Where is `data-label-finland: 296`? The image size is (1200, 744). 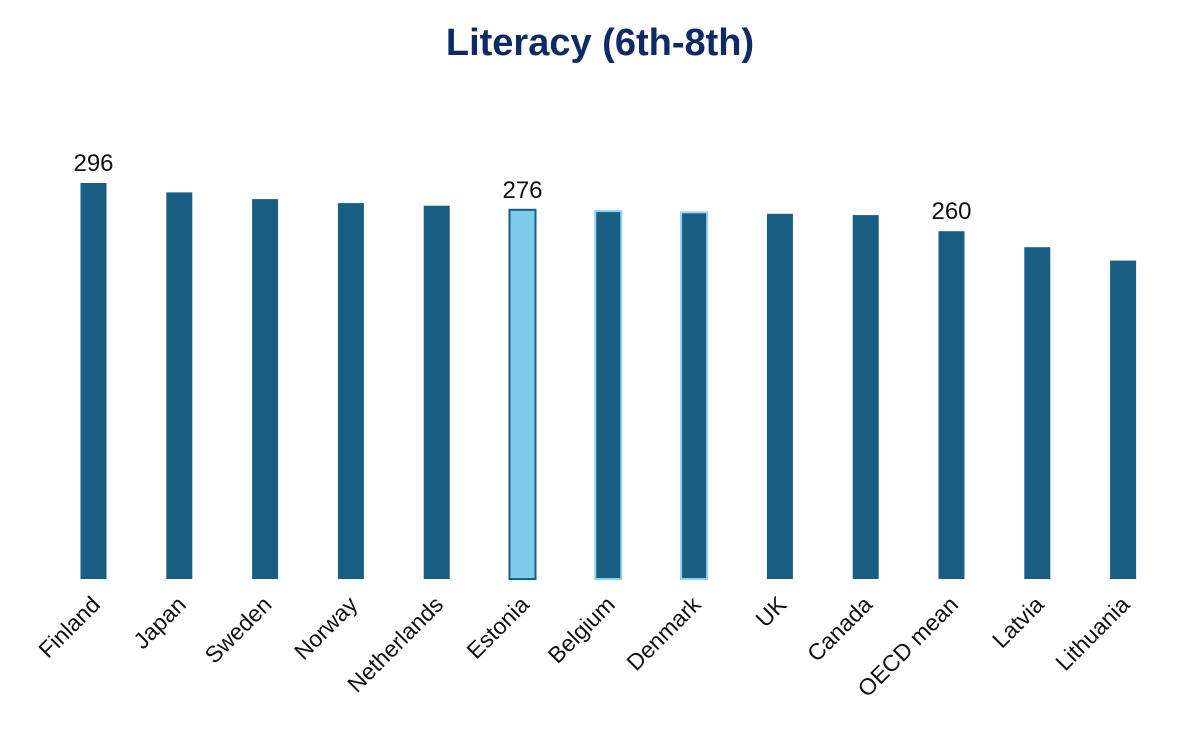
data-label-finland: 296 is located at coordinates (93, 163).